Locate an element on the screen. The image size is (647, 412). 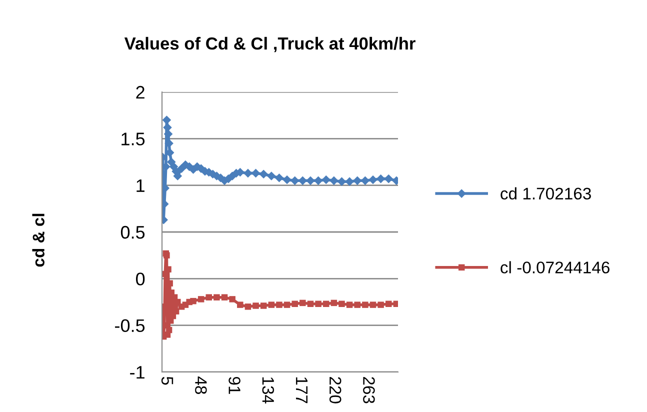
x-tick-label: 263 is located at coordinates (369, 390).